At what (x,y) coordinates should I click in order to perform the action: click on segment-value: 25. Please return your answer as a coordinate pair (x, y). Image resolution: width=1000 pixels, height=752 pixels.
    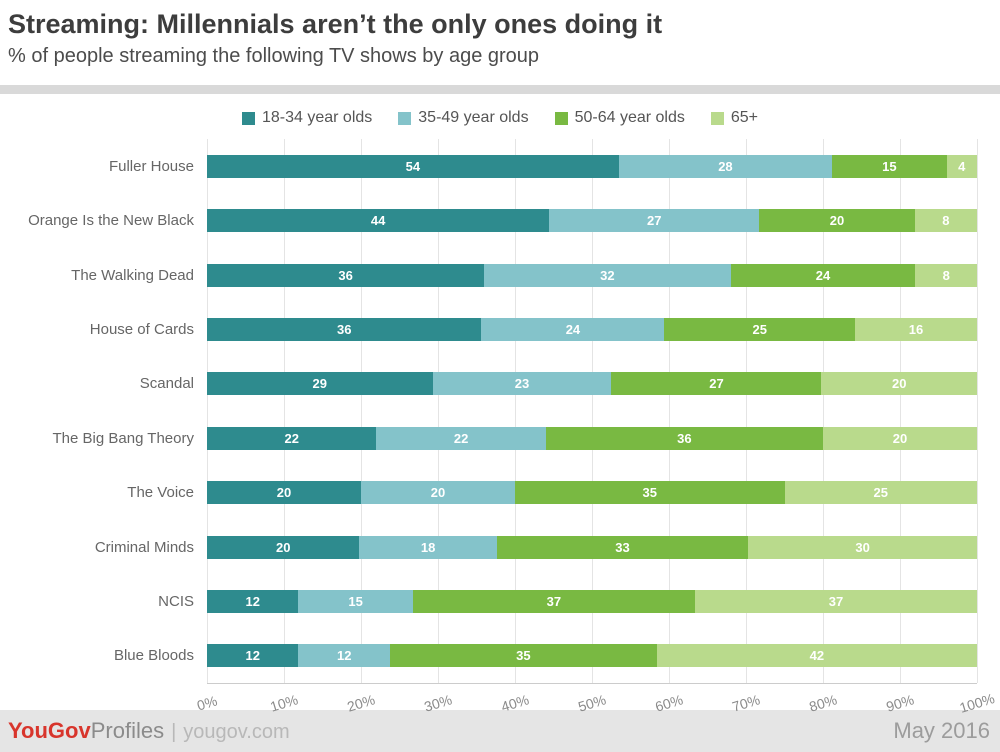
    Looking at the image, I should click on (759, 329).